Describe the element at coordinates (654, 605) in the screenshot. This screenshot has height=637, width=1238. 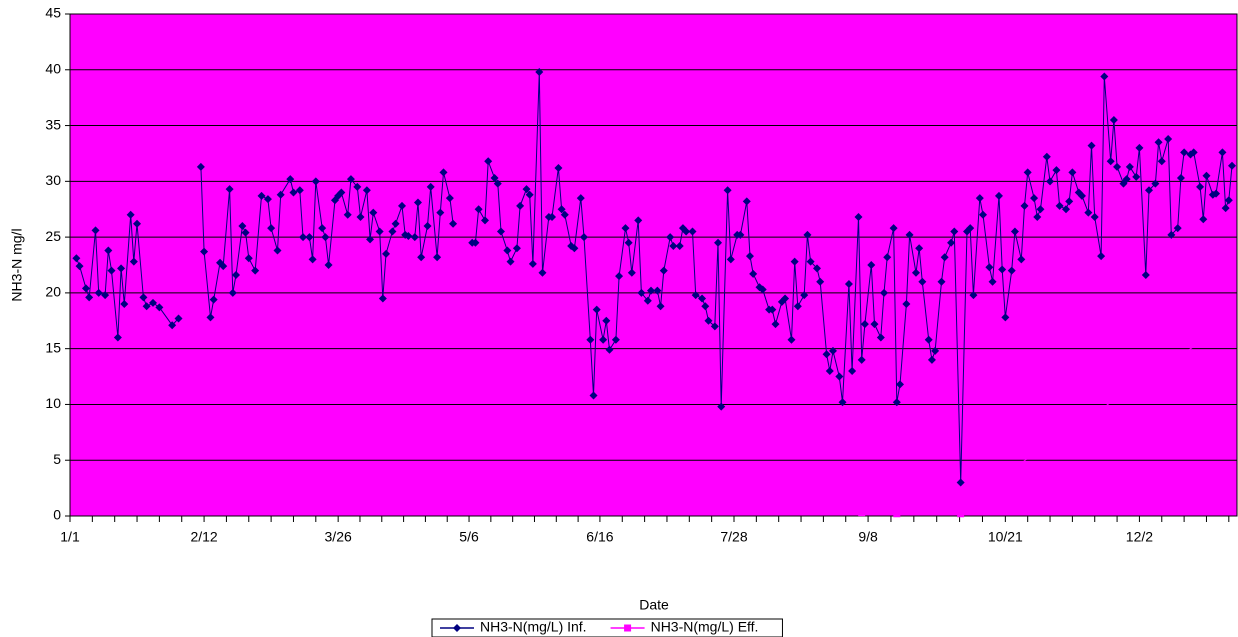
I see `x-axis-label: Date` at that location.